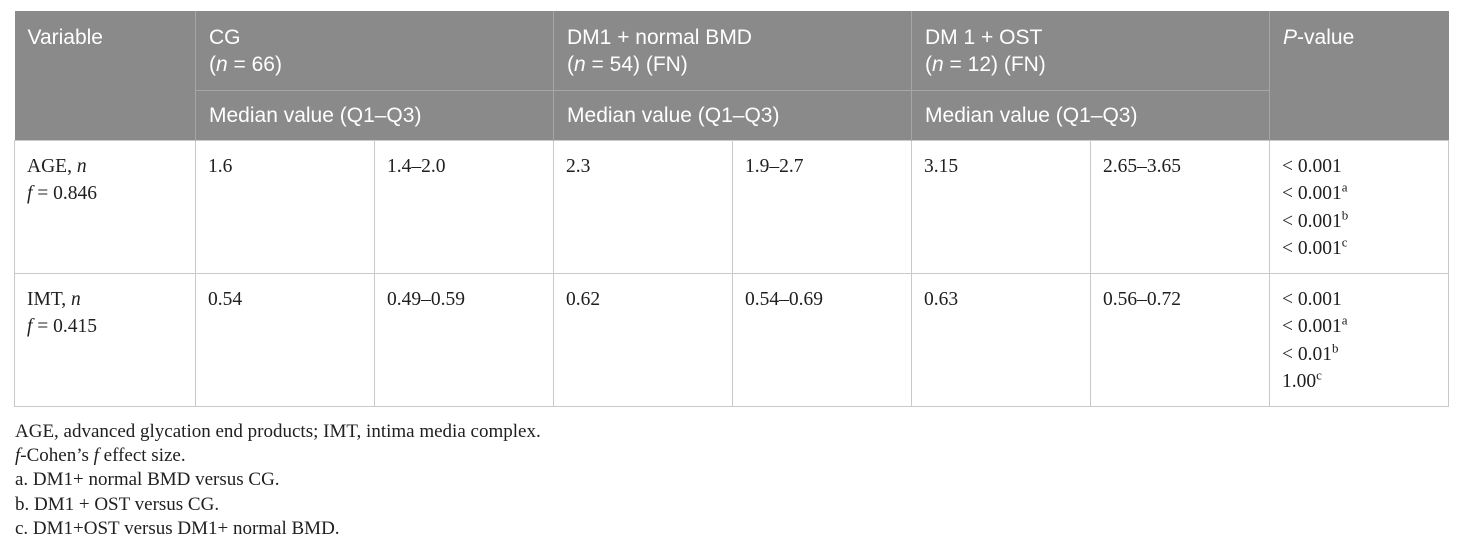  Describe the element at coordinates (643, 206) in the screenshot. I see `median-cell: 2.3` at that location.